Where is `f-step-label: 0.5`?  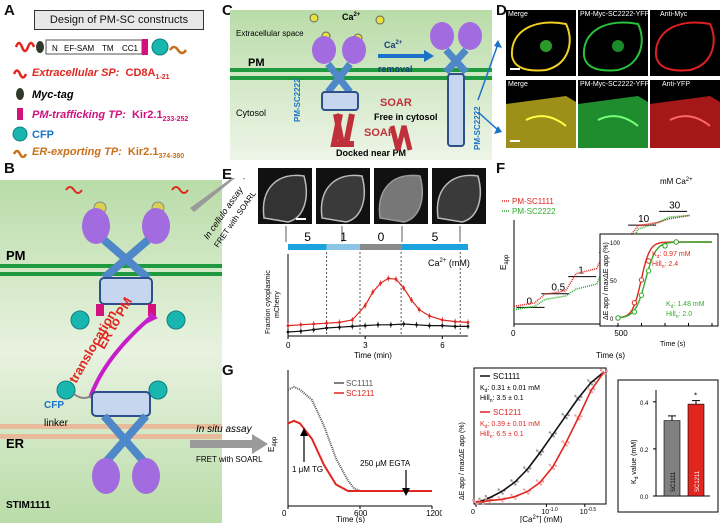
f-step-label: 0.5 is located at coordinates (558, 288).